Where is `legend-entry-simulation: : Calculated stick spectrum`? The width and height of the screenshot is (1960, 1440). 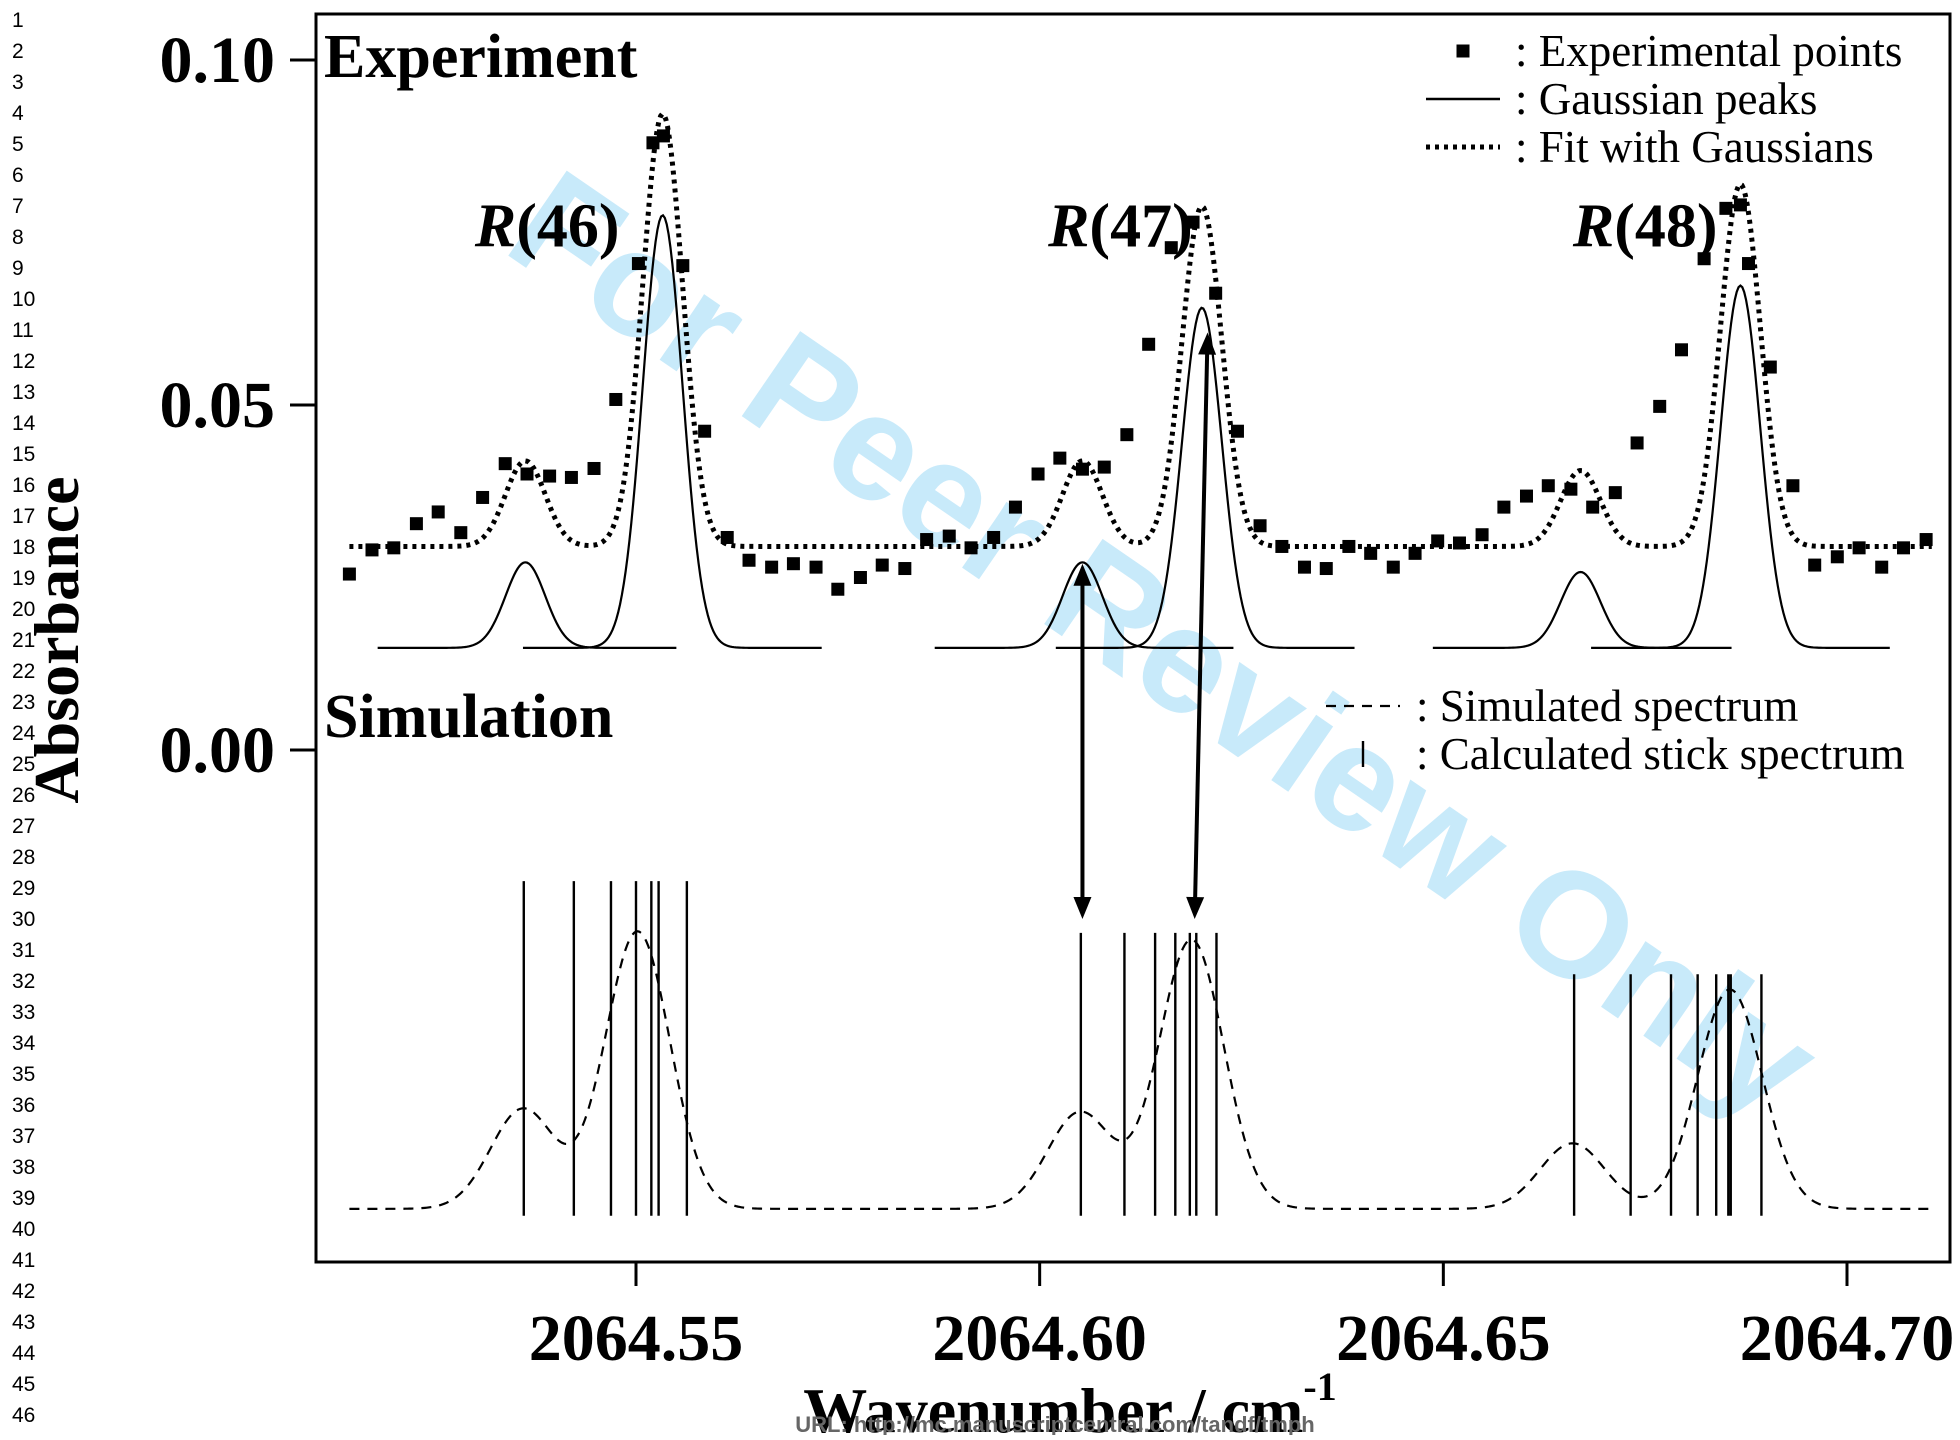
legend-entry-simulation: : Calculated stick spectrum is located at coordinates (1660, 754).